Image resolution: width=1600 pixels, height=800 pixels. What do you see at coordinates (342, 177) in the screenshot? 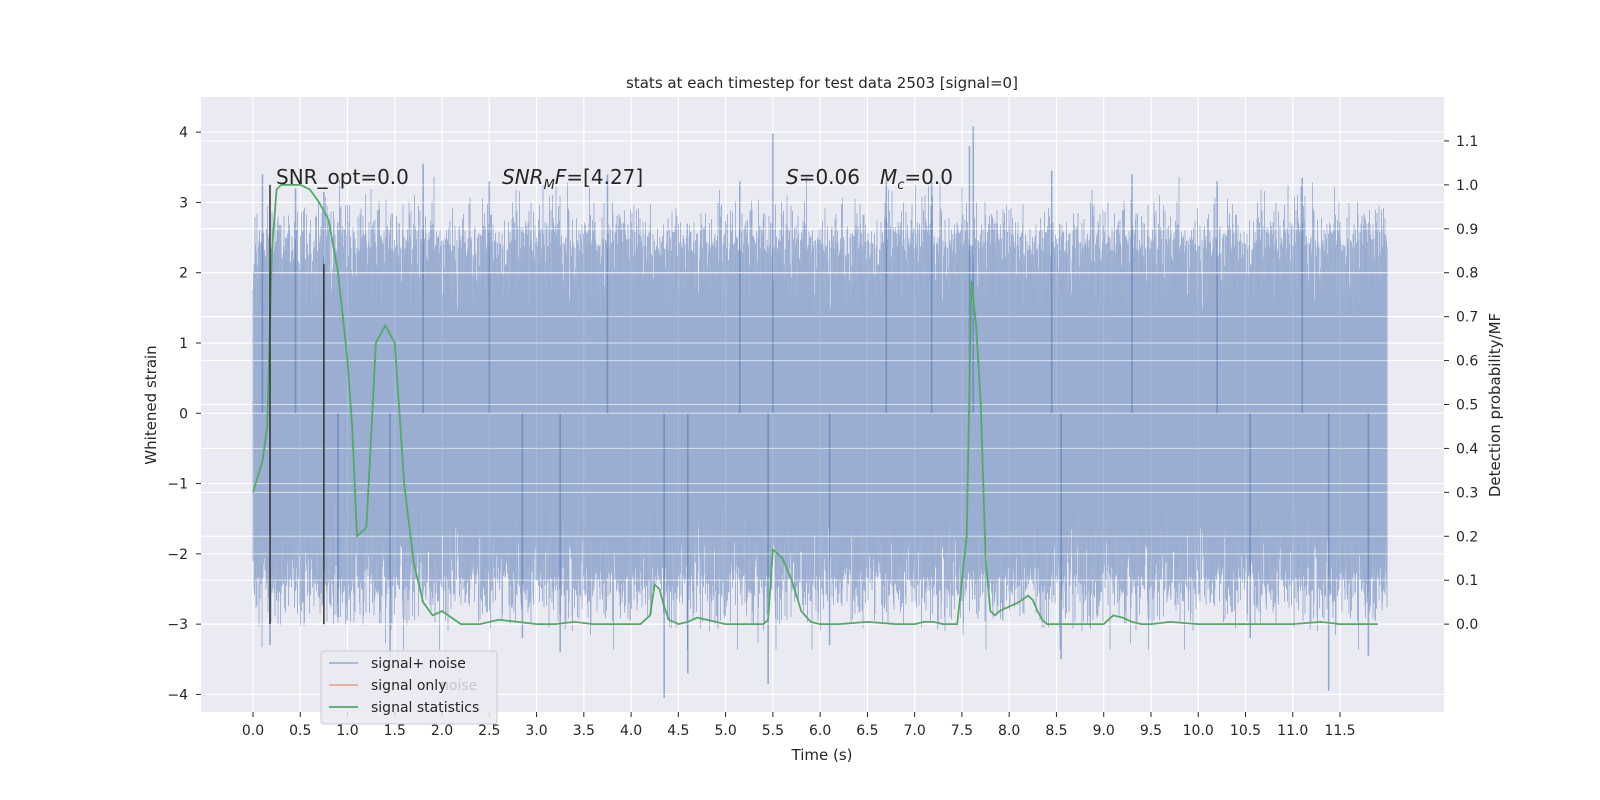
I see `annotation-snr-opt: SNR_opt=0.0` at bounding box center [342, 177].